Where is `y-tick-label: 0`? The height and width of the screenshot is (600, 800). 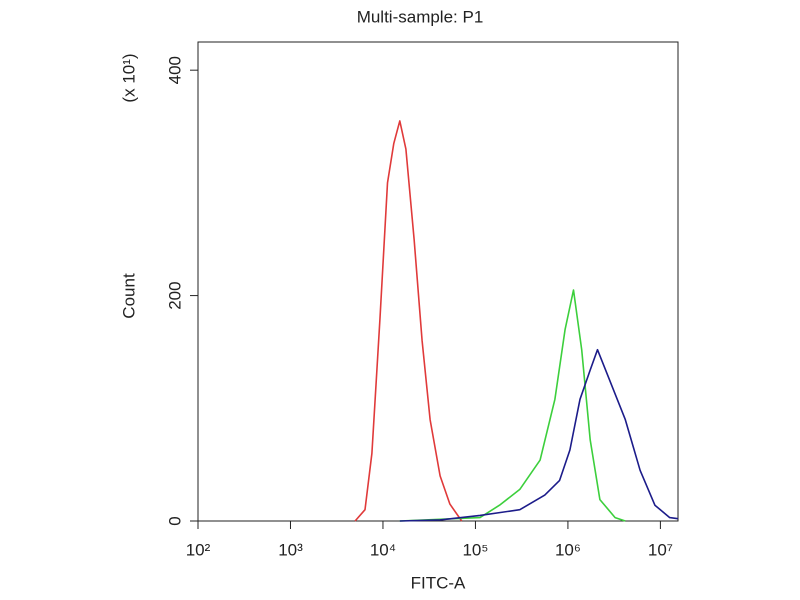
y-tick-label: 0 is located at coordinates (174, 520).